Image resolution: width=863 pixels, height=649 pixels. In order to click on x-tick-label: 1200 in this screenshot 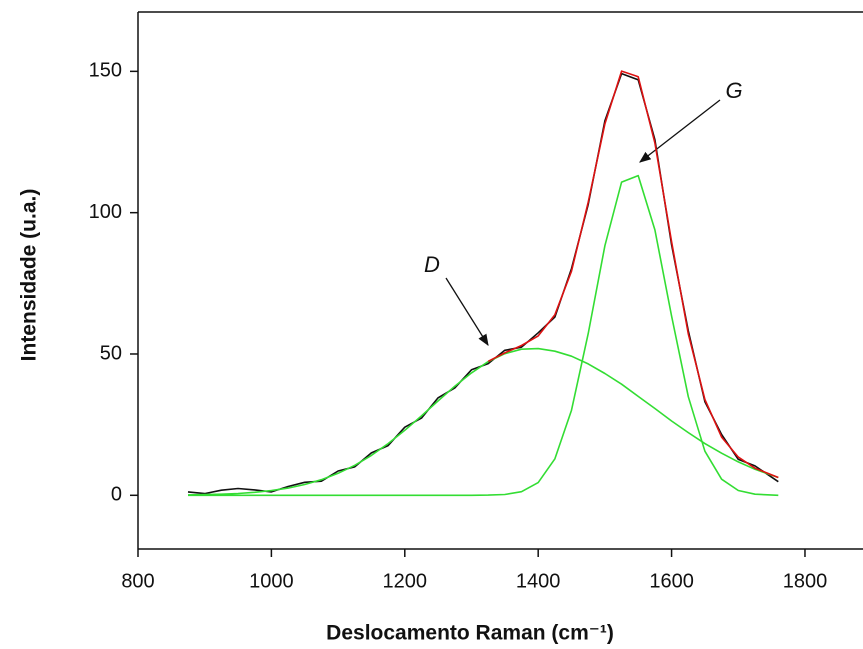, I will do `click(405, 581)`.